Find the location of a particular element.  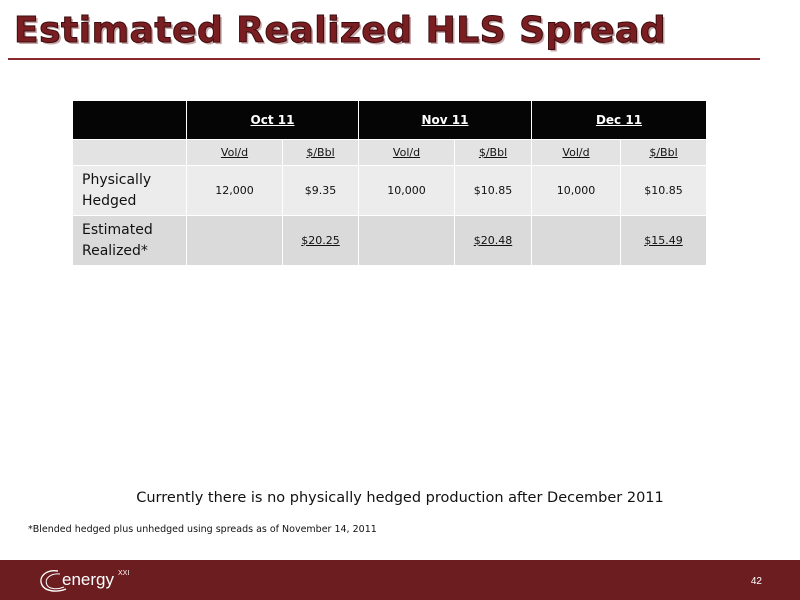

header-corner-cell is located at coordinates (129, 120).